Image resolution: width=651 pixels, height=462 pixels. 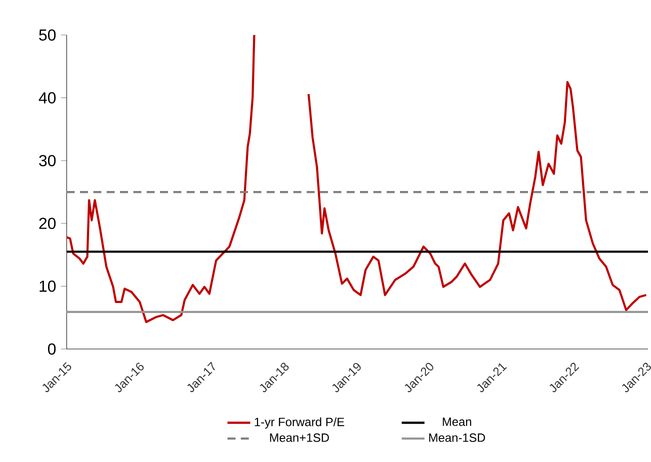 I want to click on legend-label: Mean, so click(x=457, y=422).